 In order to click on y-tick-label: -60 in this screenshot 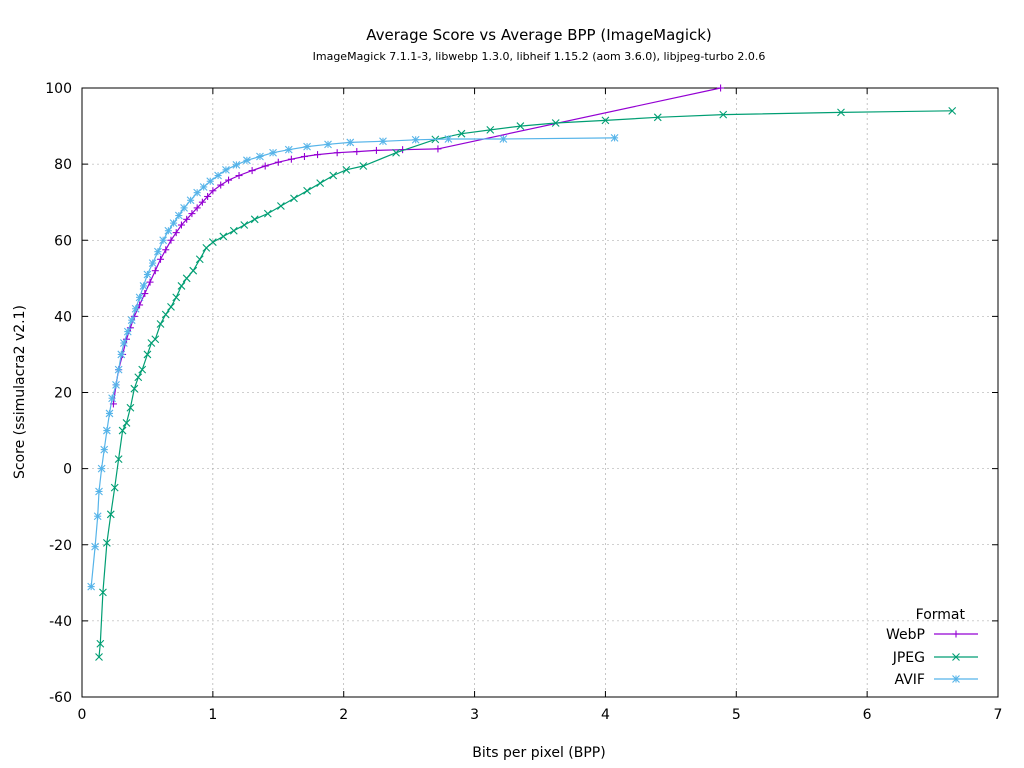, I will do `click(60, 698)`.